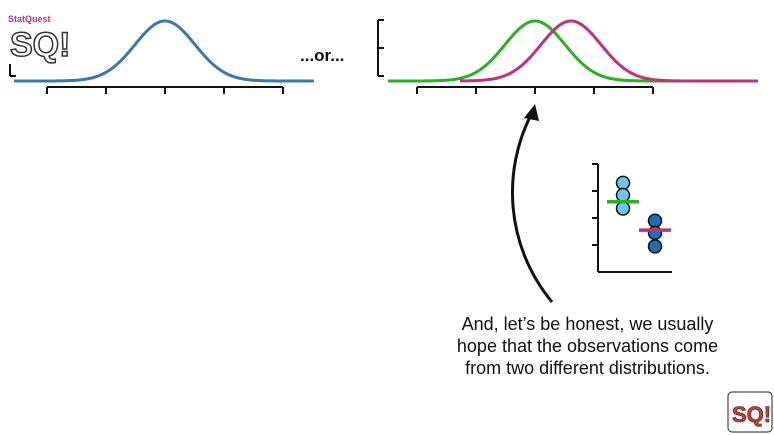 Image resolution: width=774 pixels, height=435 pixels. I want to click on normal-curve-magenta, so click(608, 51).